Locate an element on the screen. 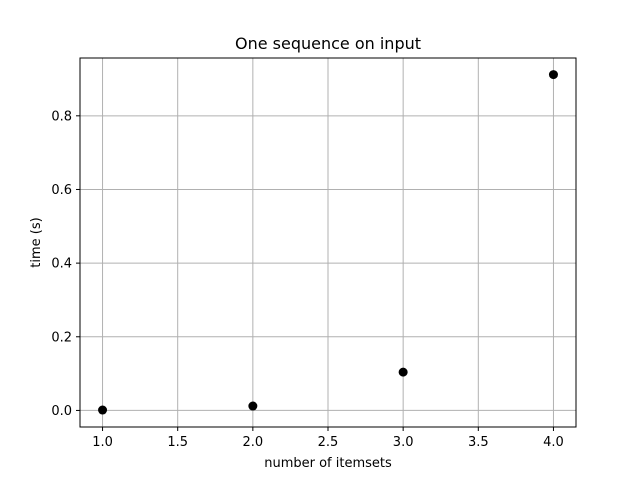  x-tick-label: 4.0 is located at coordinates (553, 442).